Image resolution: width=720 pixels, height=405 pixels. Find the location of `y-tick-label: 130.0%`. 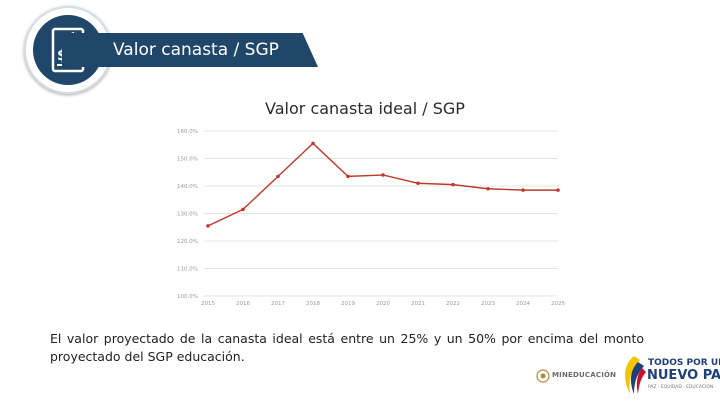

y-tick-label: 130.0% is located at coordinates (187, 215).